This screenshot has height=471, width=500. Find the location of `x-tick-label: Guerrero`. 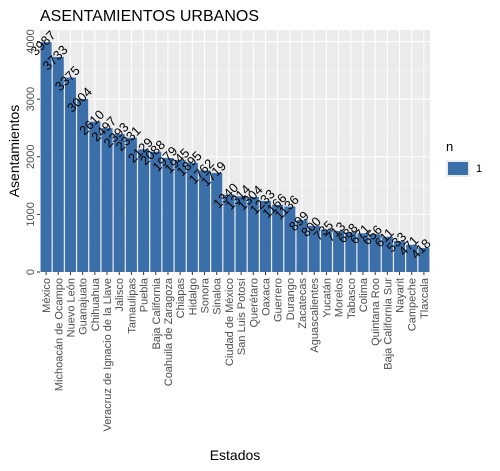

x-tick-label: Guerrero is located at coordinates (279, 300).